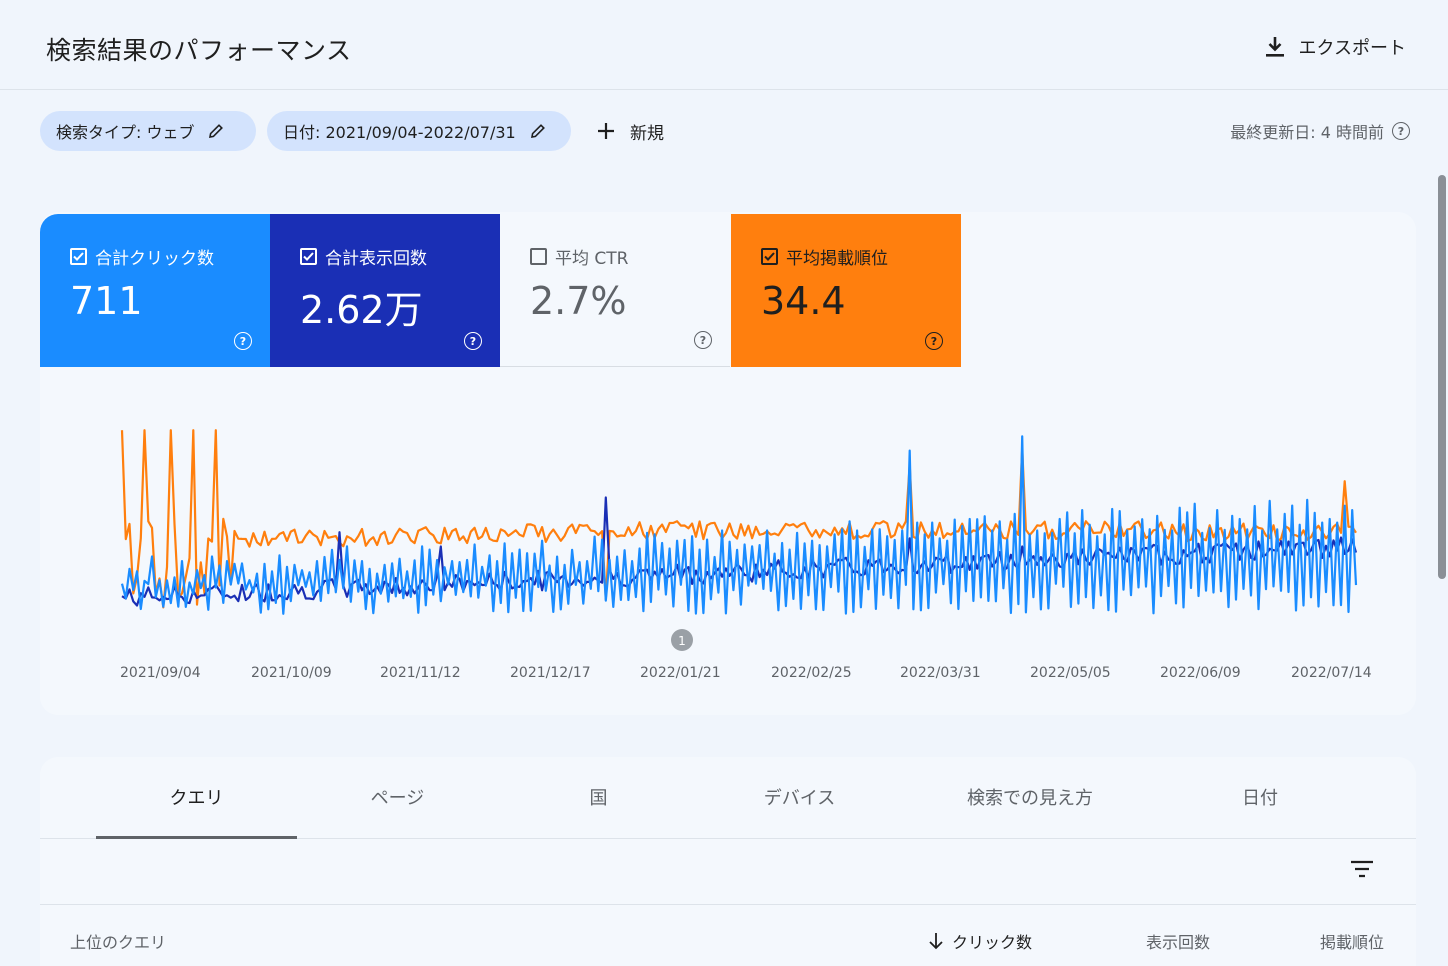  I want to click on x-tick-label: 2022/02/25, so click(811, 673).